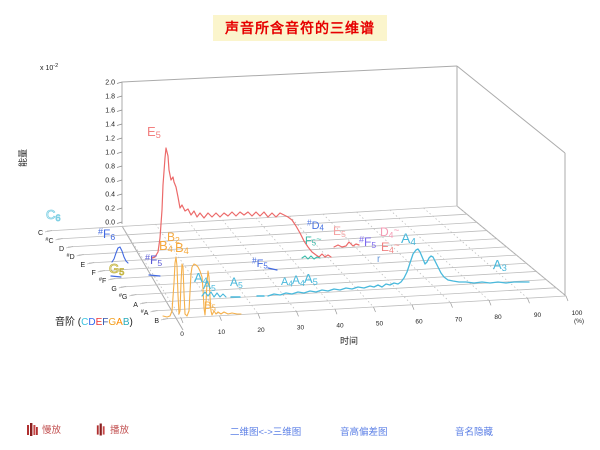 Image resolution: width=600 pixels, height=450 pixels. What do you see at coordinates (379, 259) in the screenshot?
I see `note-label-r: r` at bounding box center [379, 259].